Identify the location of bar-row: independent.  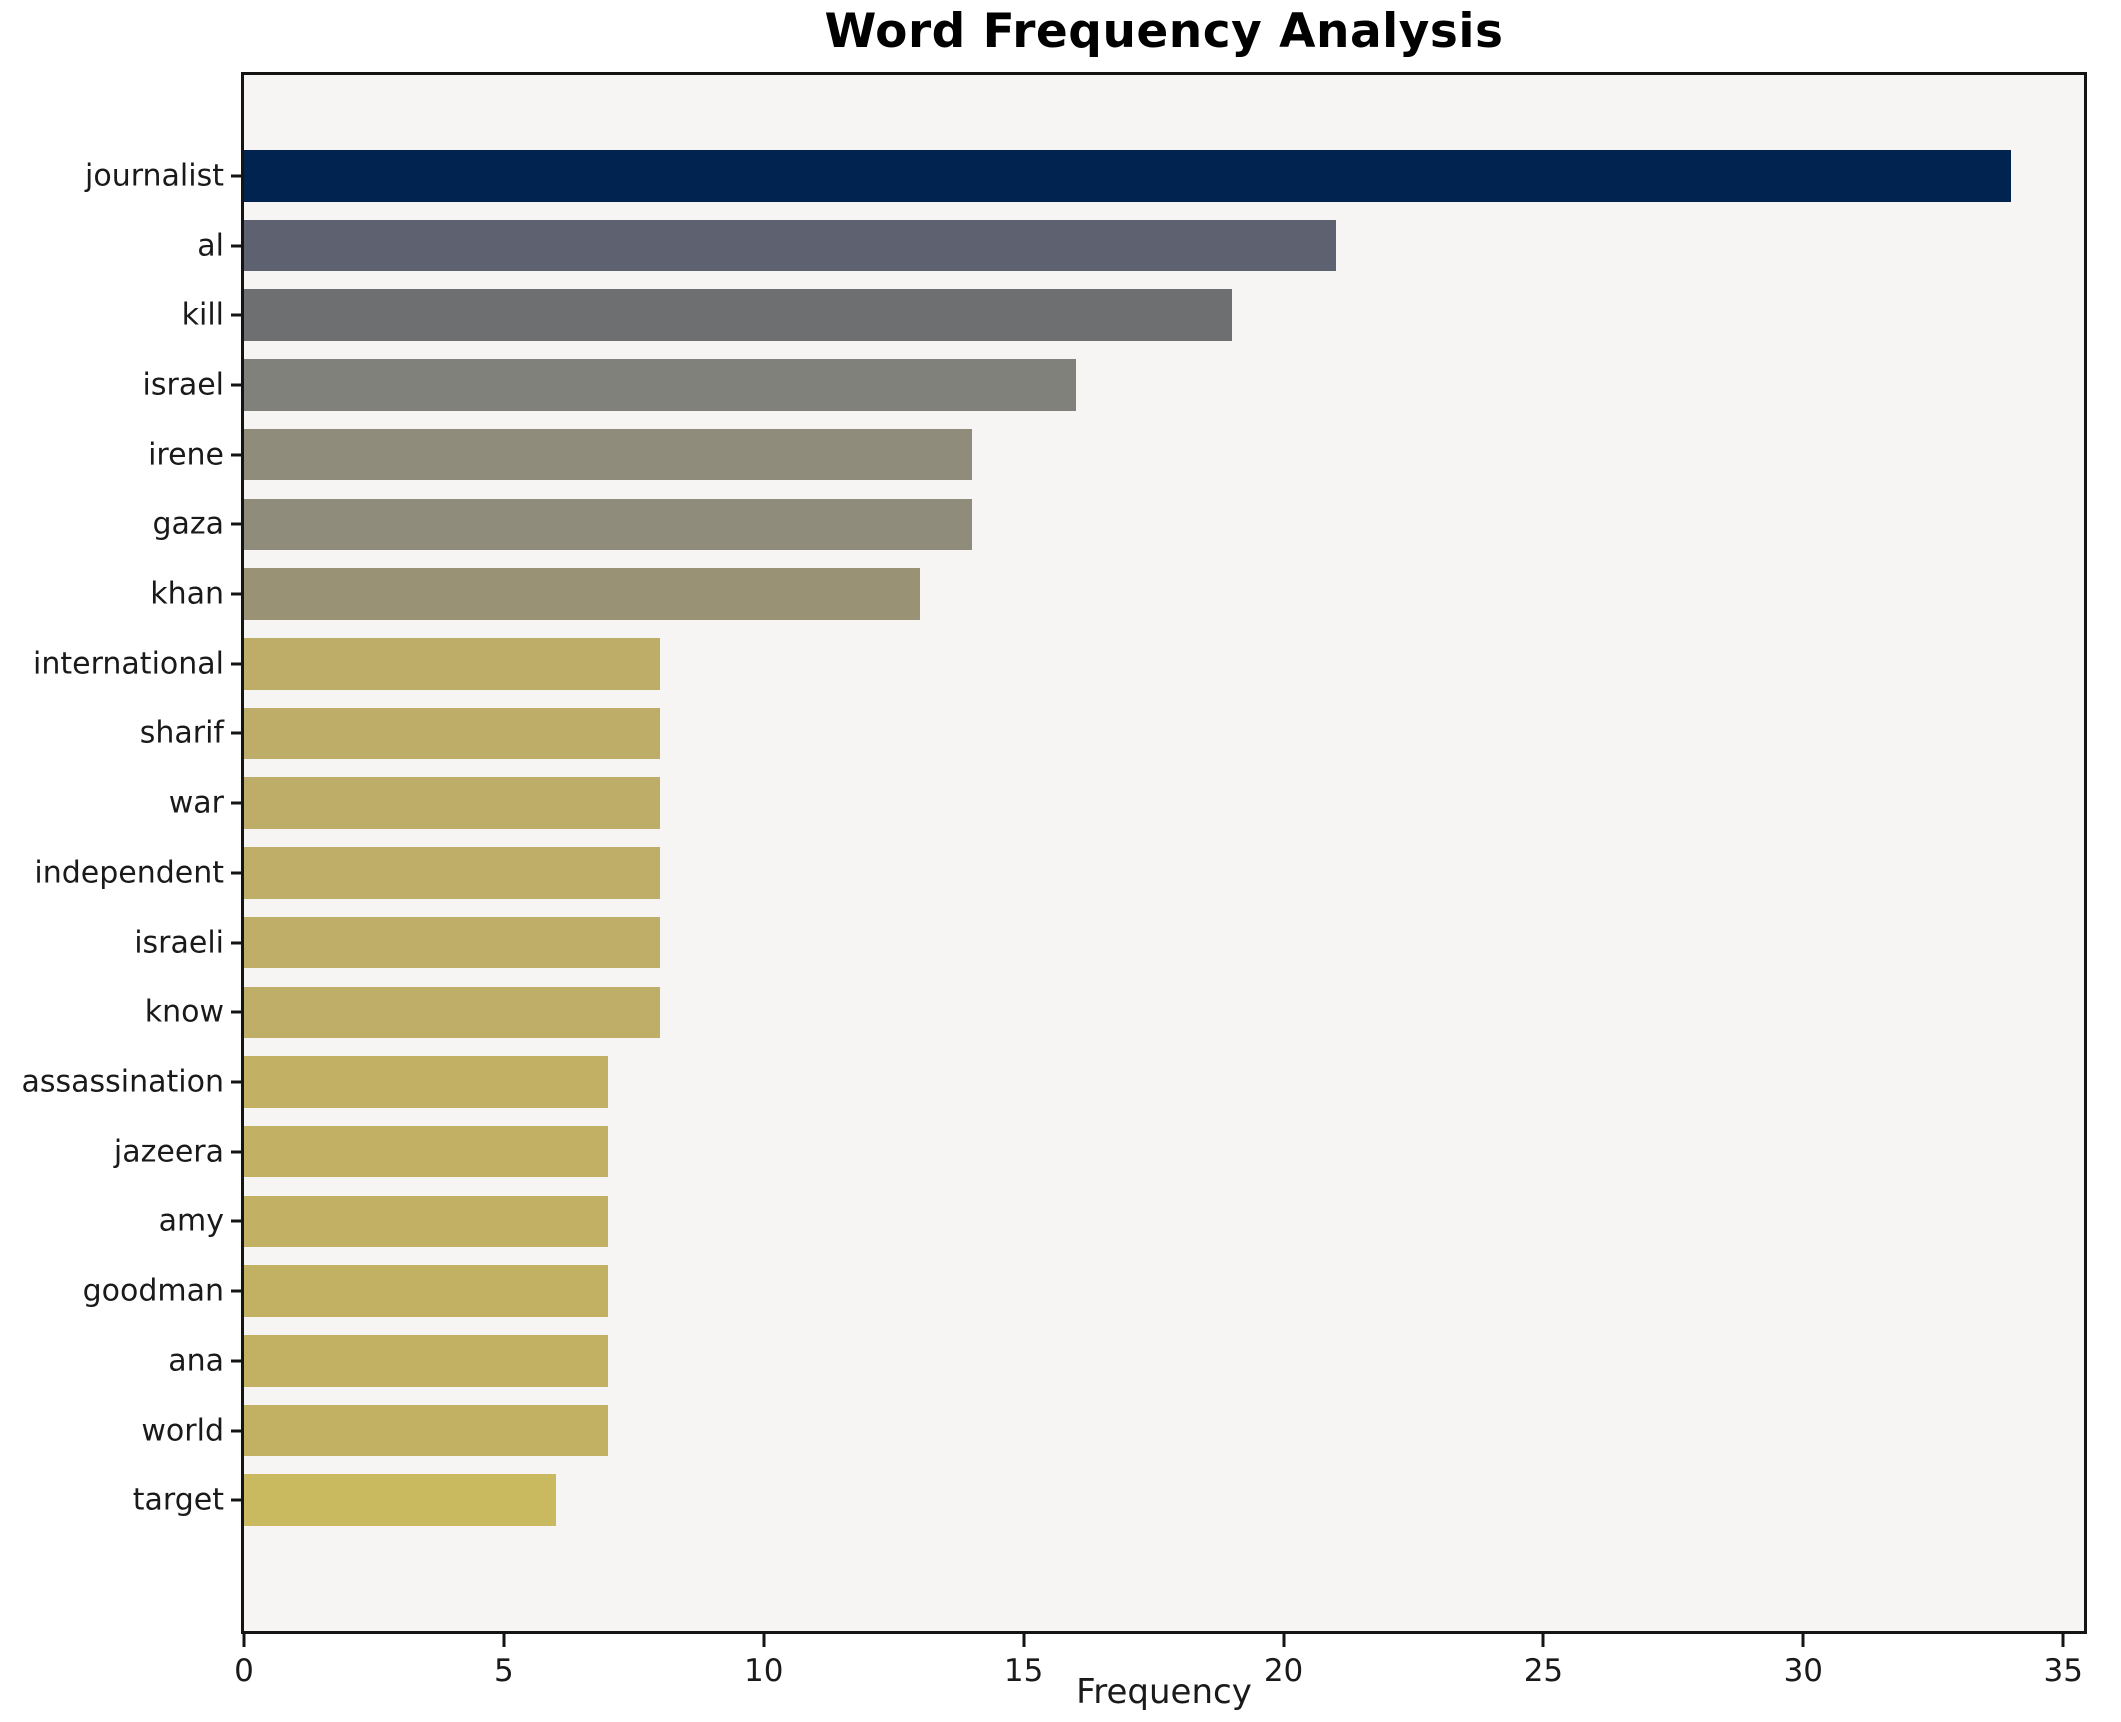
(1059, 873).